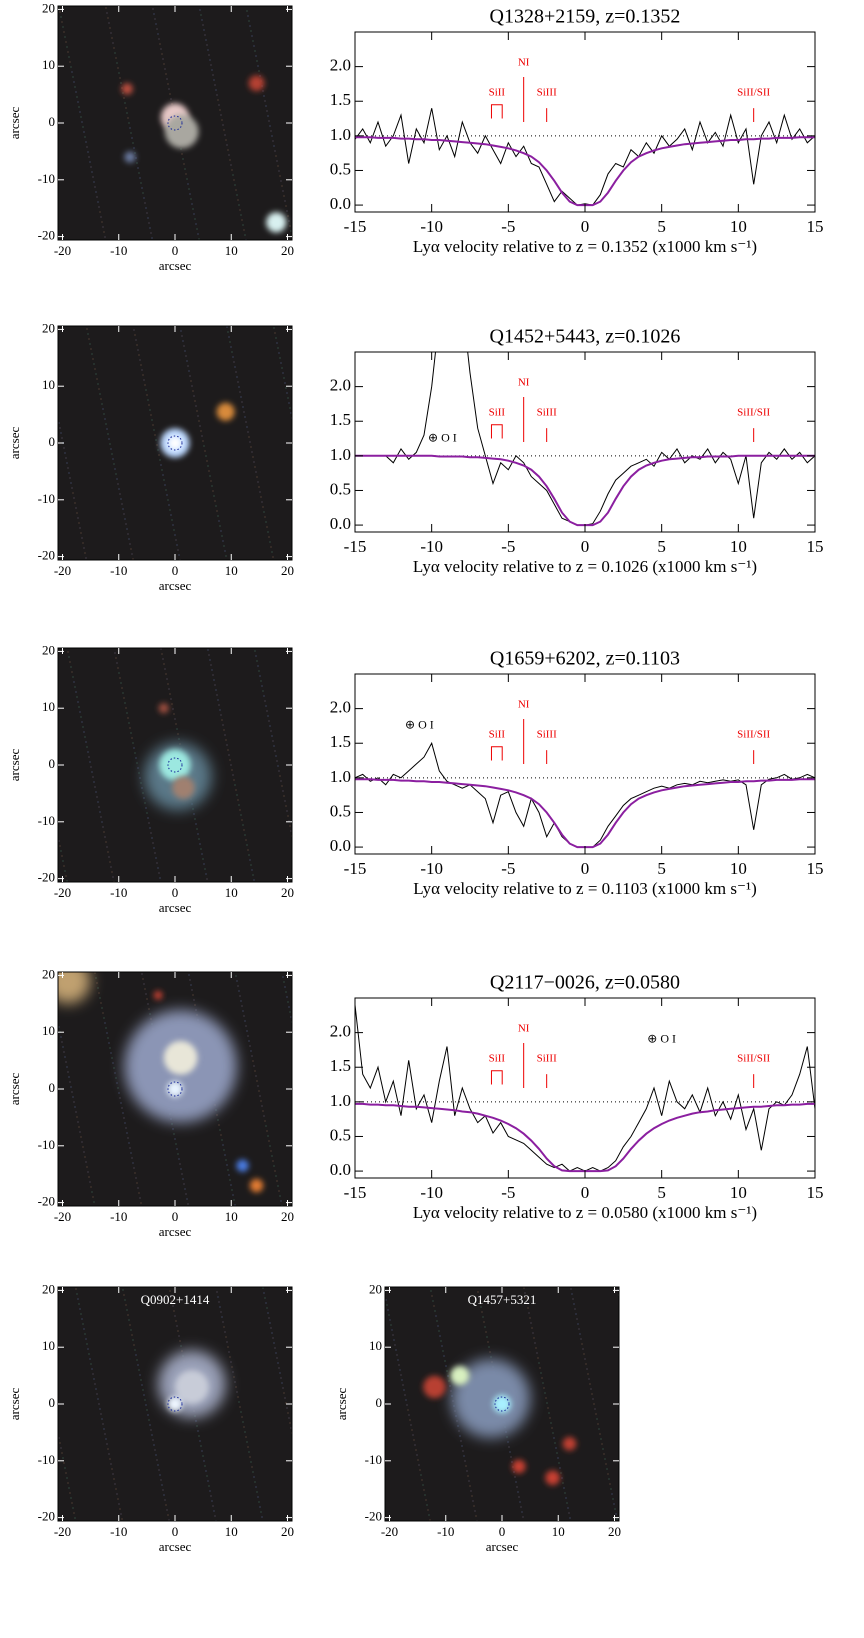 The height and width of the screenshot is (1638, 864). What do you see at coordinates (496, 111) in the screenshot?
I see `feature-marker` at bounding box center [496, 111].